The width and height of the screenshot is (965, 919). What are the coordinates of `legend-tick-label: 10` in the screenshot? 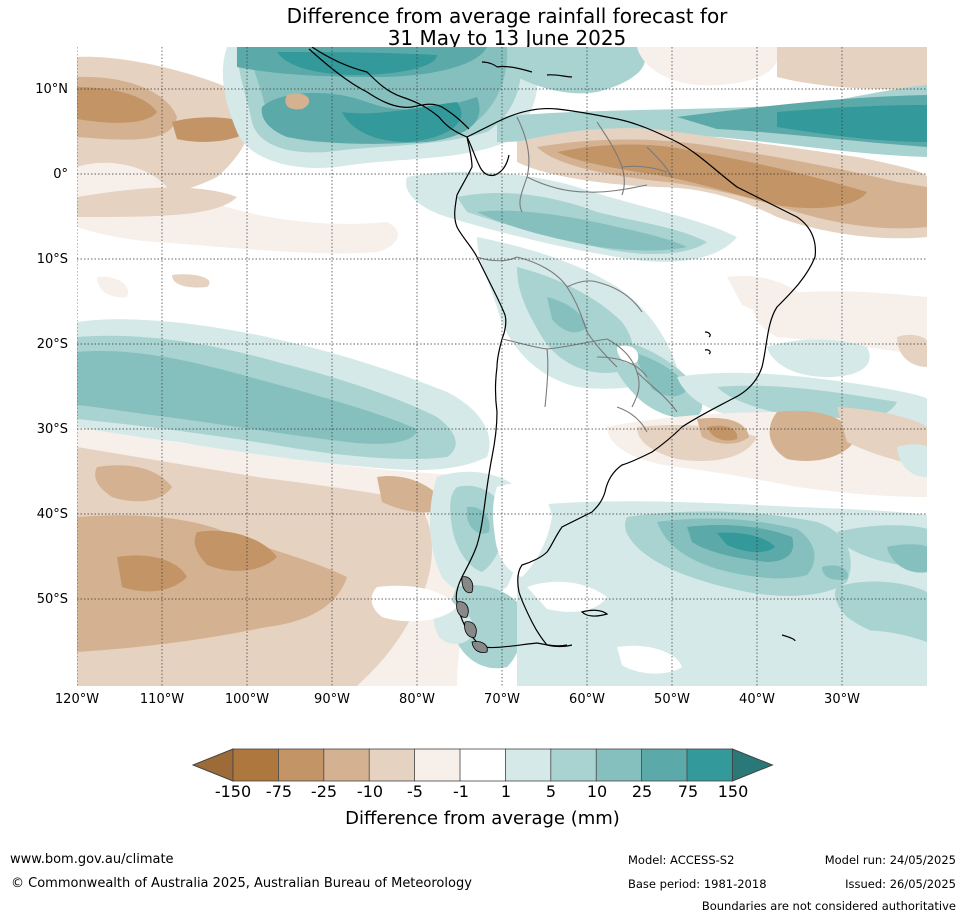 It's located at (597, 791).